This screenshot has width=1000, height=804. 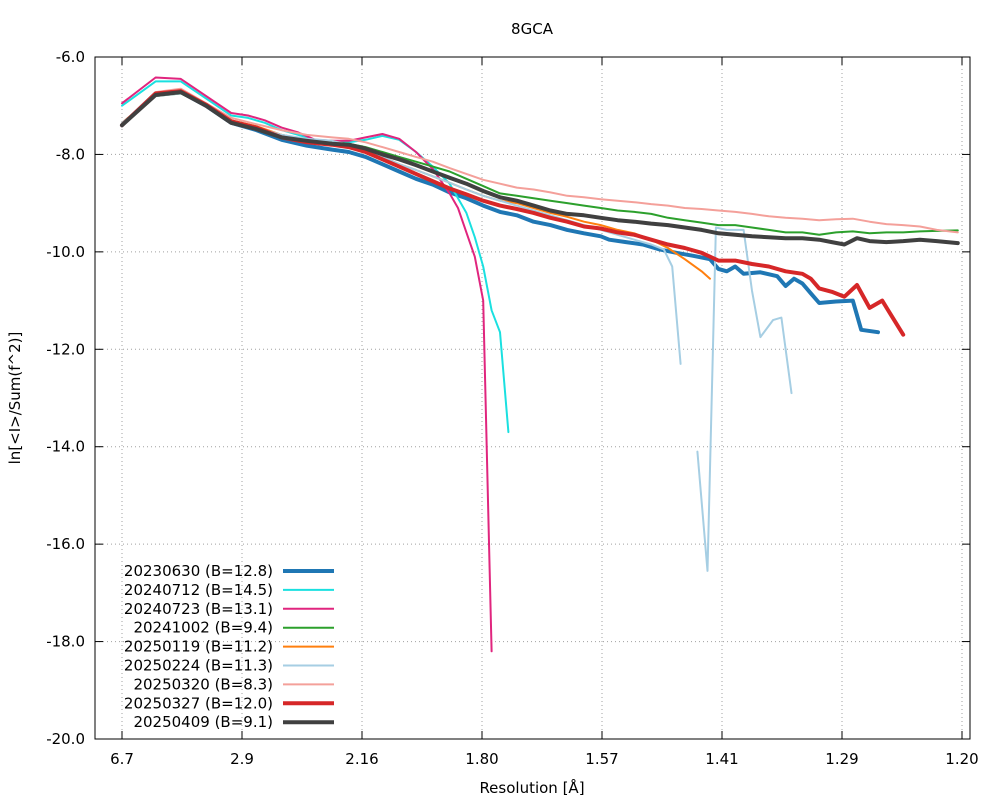 What do you see at coordinates (841, 759) in the screenshot?
I see `x-tick-label: 1.29` at bounding box center [841, 759].